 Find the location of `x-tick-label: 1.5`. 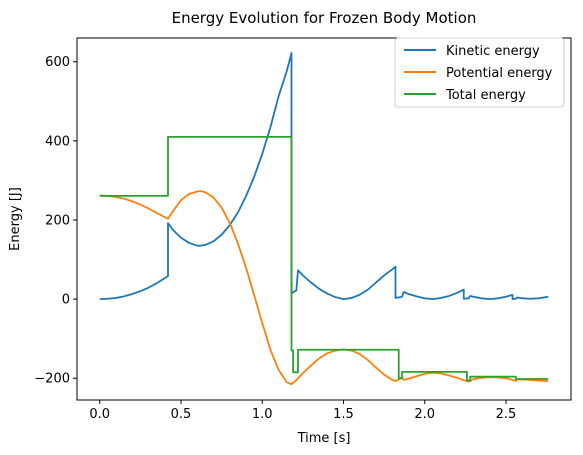

x-tick-label: 1.5 is located at coordinates (343, 414).